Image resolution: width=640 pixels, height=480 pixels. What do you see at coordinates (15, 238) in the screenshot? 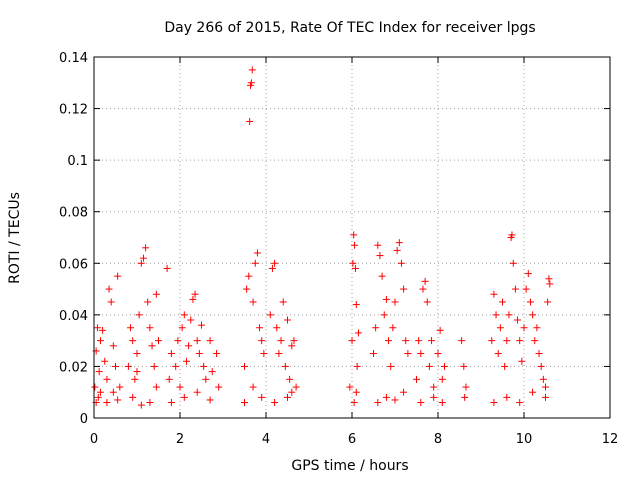
I see `y-axis-label: ROTI / TECUs` at bounding box center [15, 238].